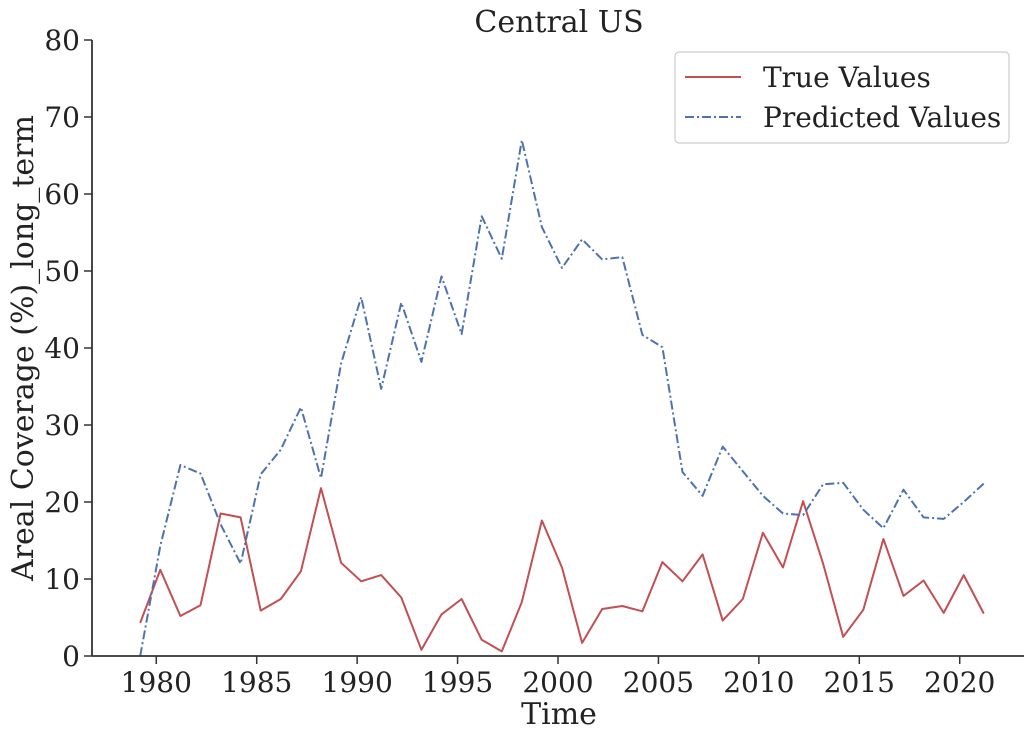 The width and height of the screenshot is (1034, 740). I want to click on x-tick-label: 2010, so click(758, 682).